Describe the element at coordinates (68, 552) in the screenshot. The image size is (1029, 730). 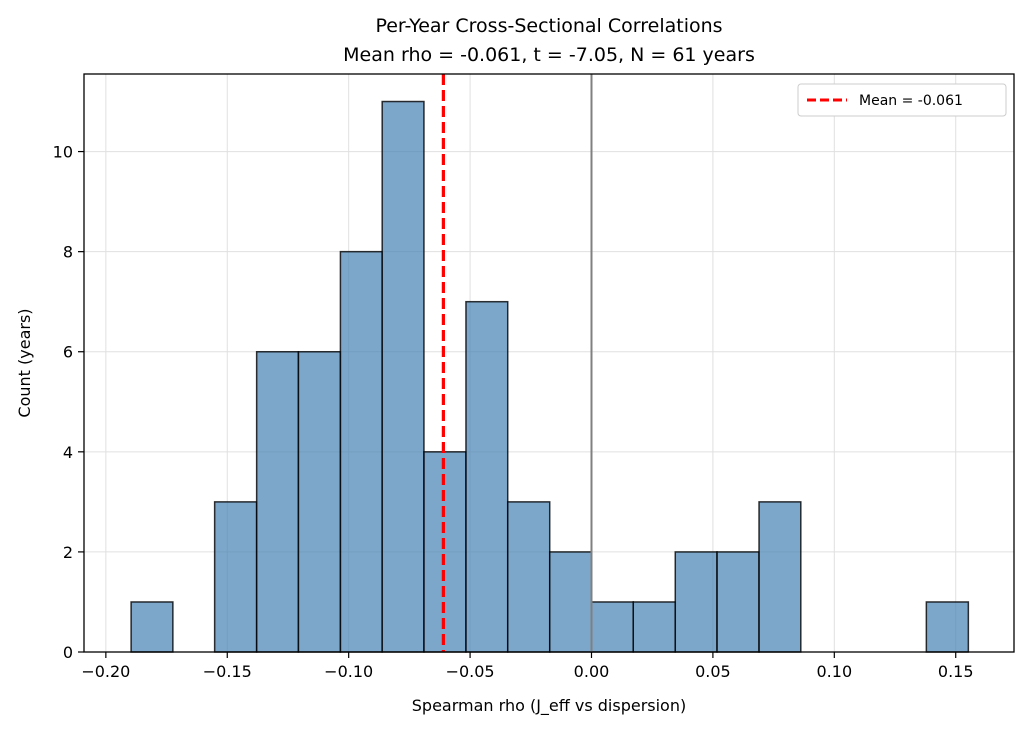
I see `y-tick-label: 2` at that location.